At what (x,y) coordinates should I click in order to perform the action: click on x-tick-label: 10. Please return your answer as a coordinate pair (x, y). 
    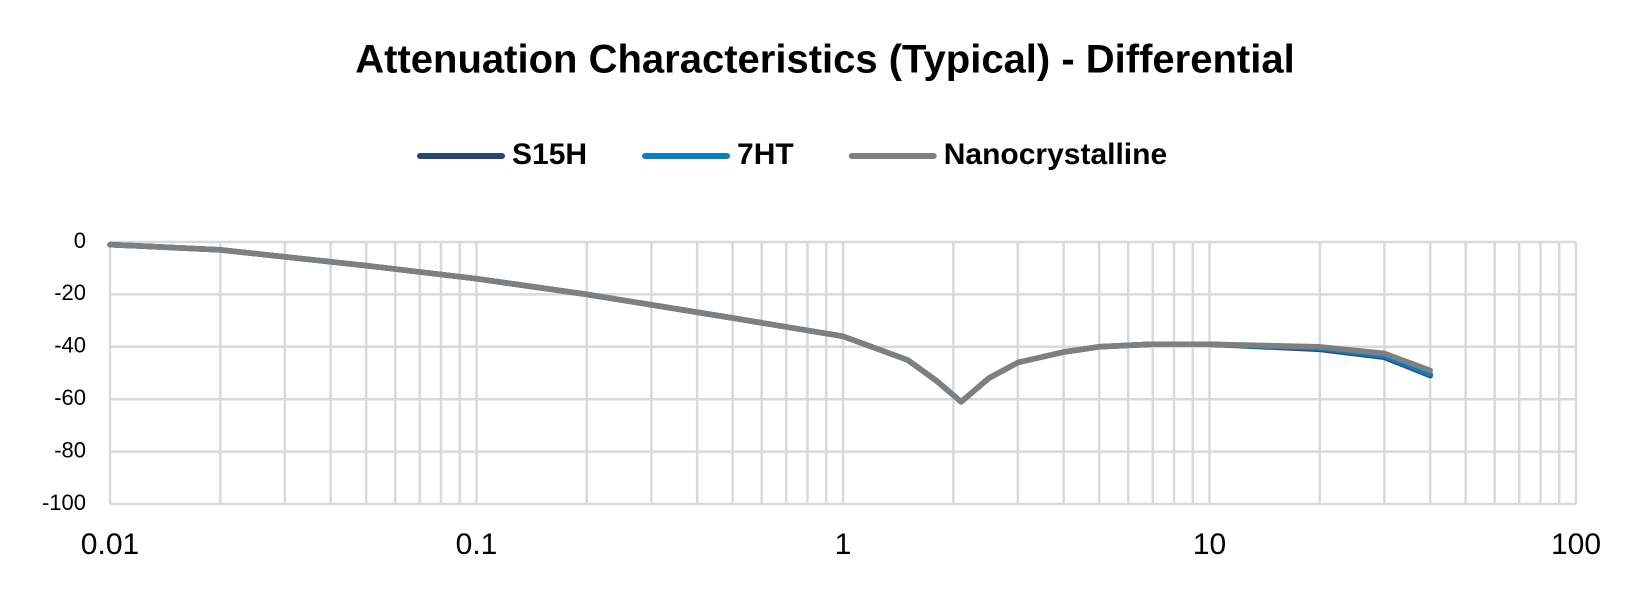
    Looking at the image, I should click on (1209, 544).